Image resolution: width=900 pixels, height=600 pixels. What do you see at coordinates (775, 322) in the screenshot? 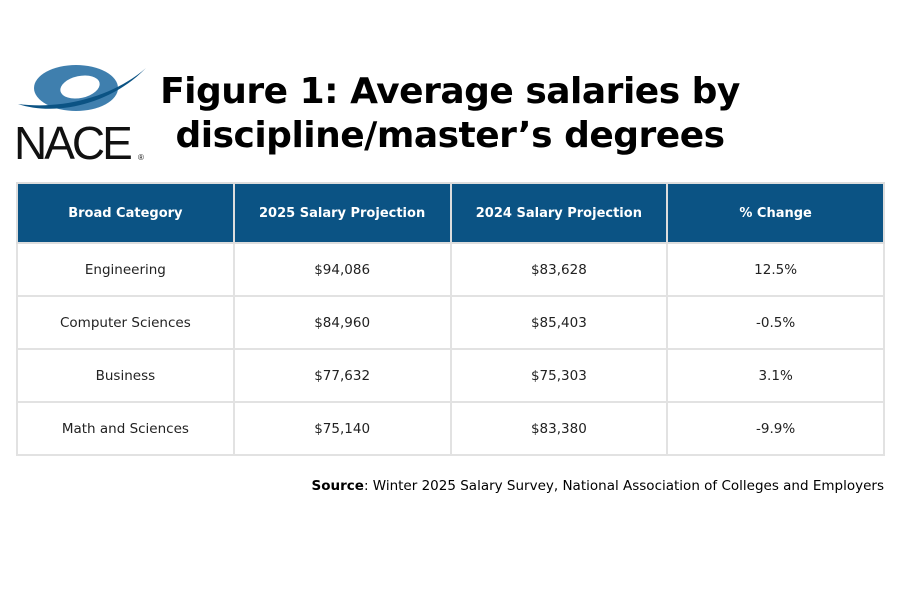
I see `percent-change-cell: -0.5%` at bounding box center [775, 322].